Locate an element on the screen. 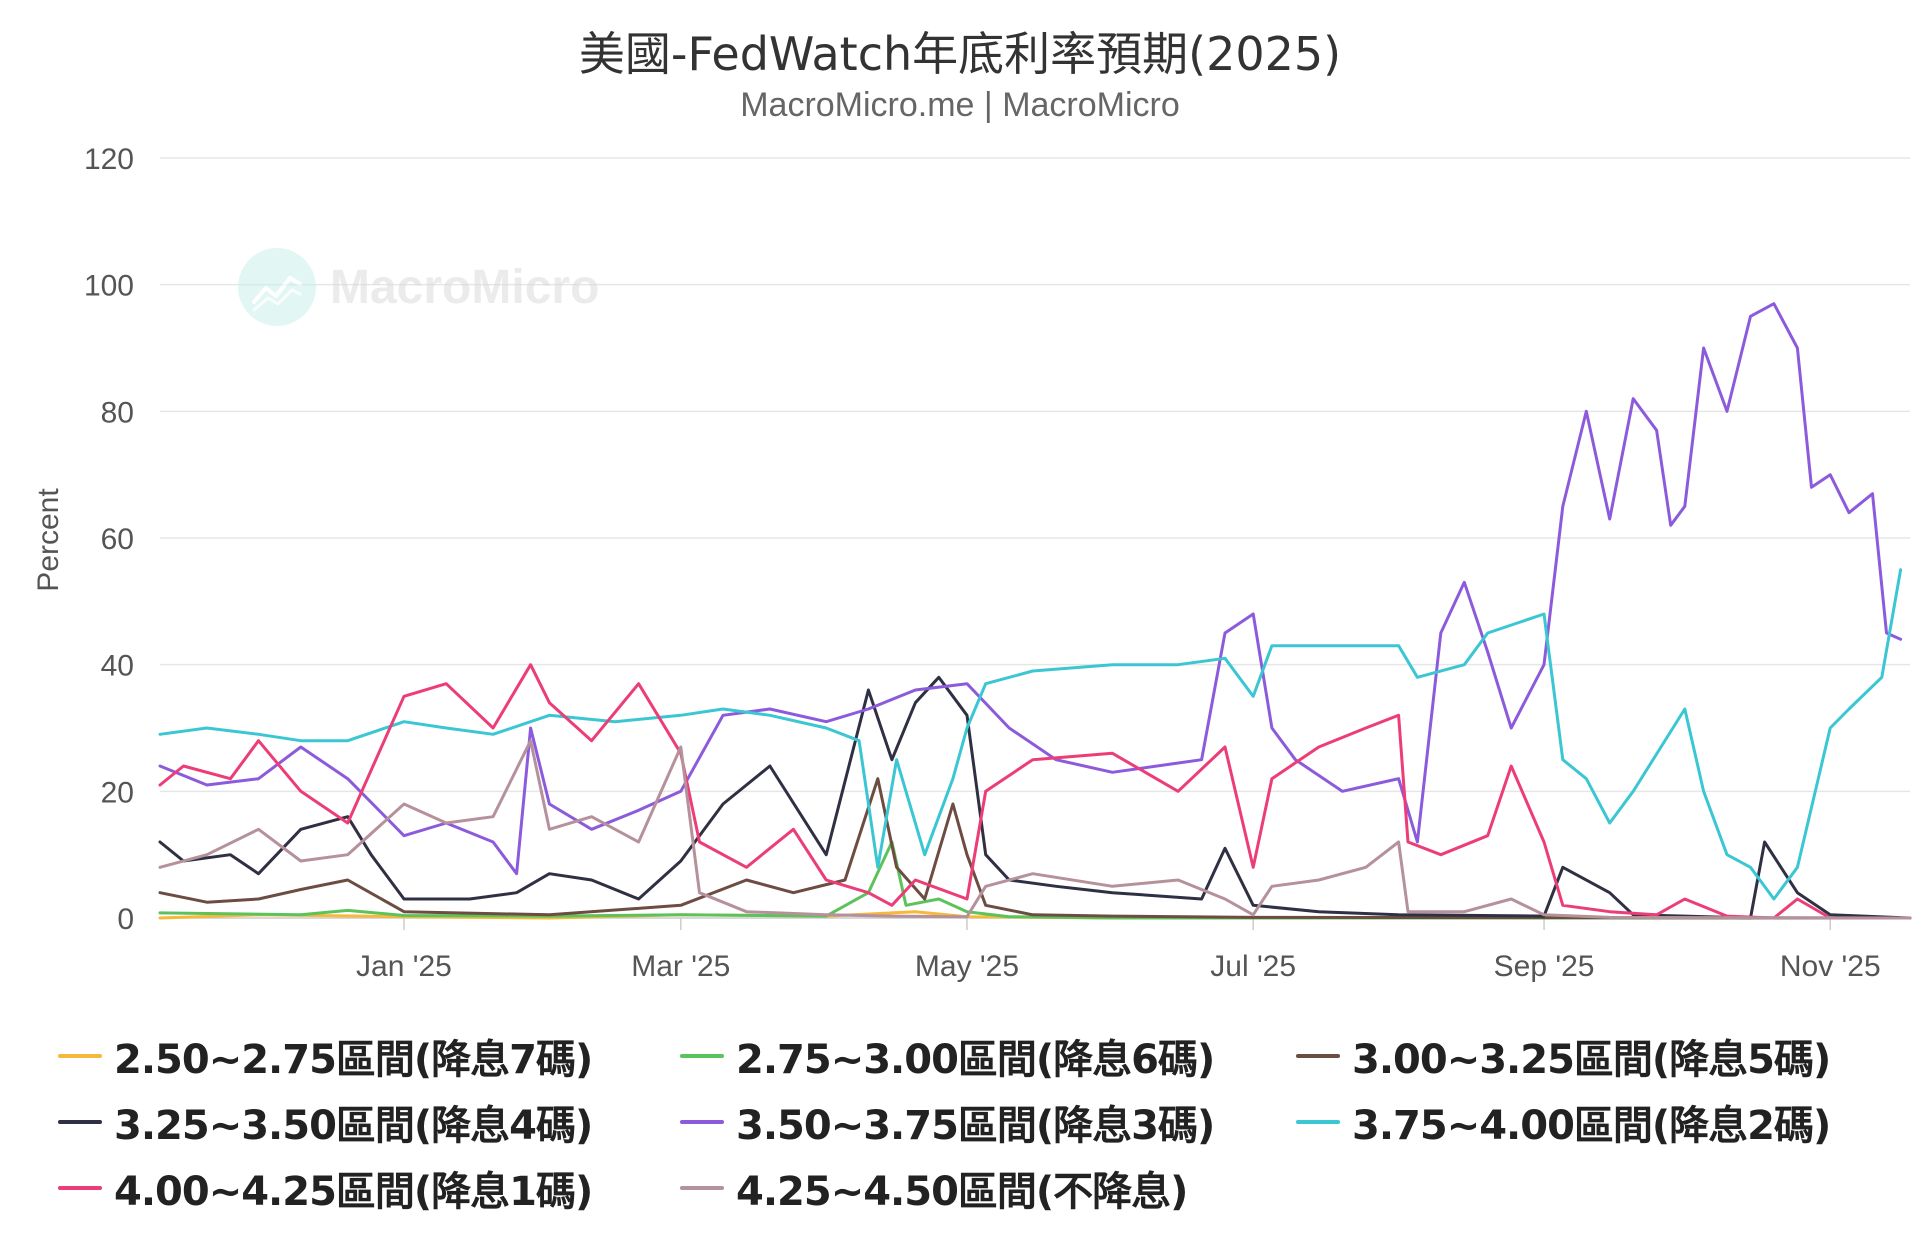 This screenshot has height=1250, width=1920. legend-item-2: 2.75~3.00區間(降息6碼) is located at coordinates (947, 1056).